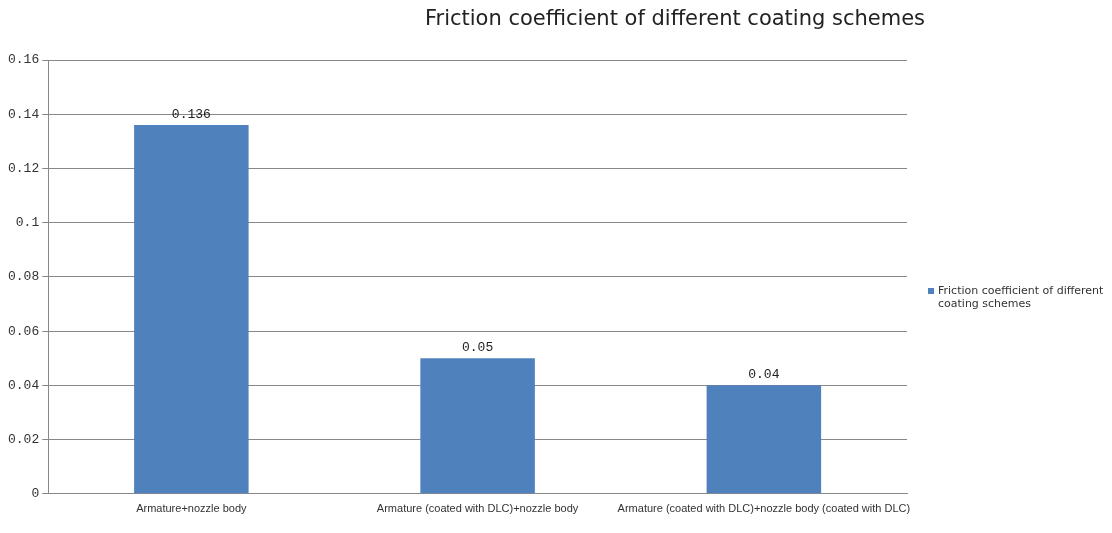 This screenshot has width=1112, height=533. What do you see at coordinates (23, 440) in the screenshot?
I see `y-tick-label: 0.02` at bounding box center [23, 440].